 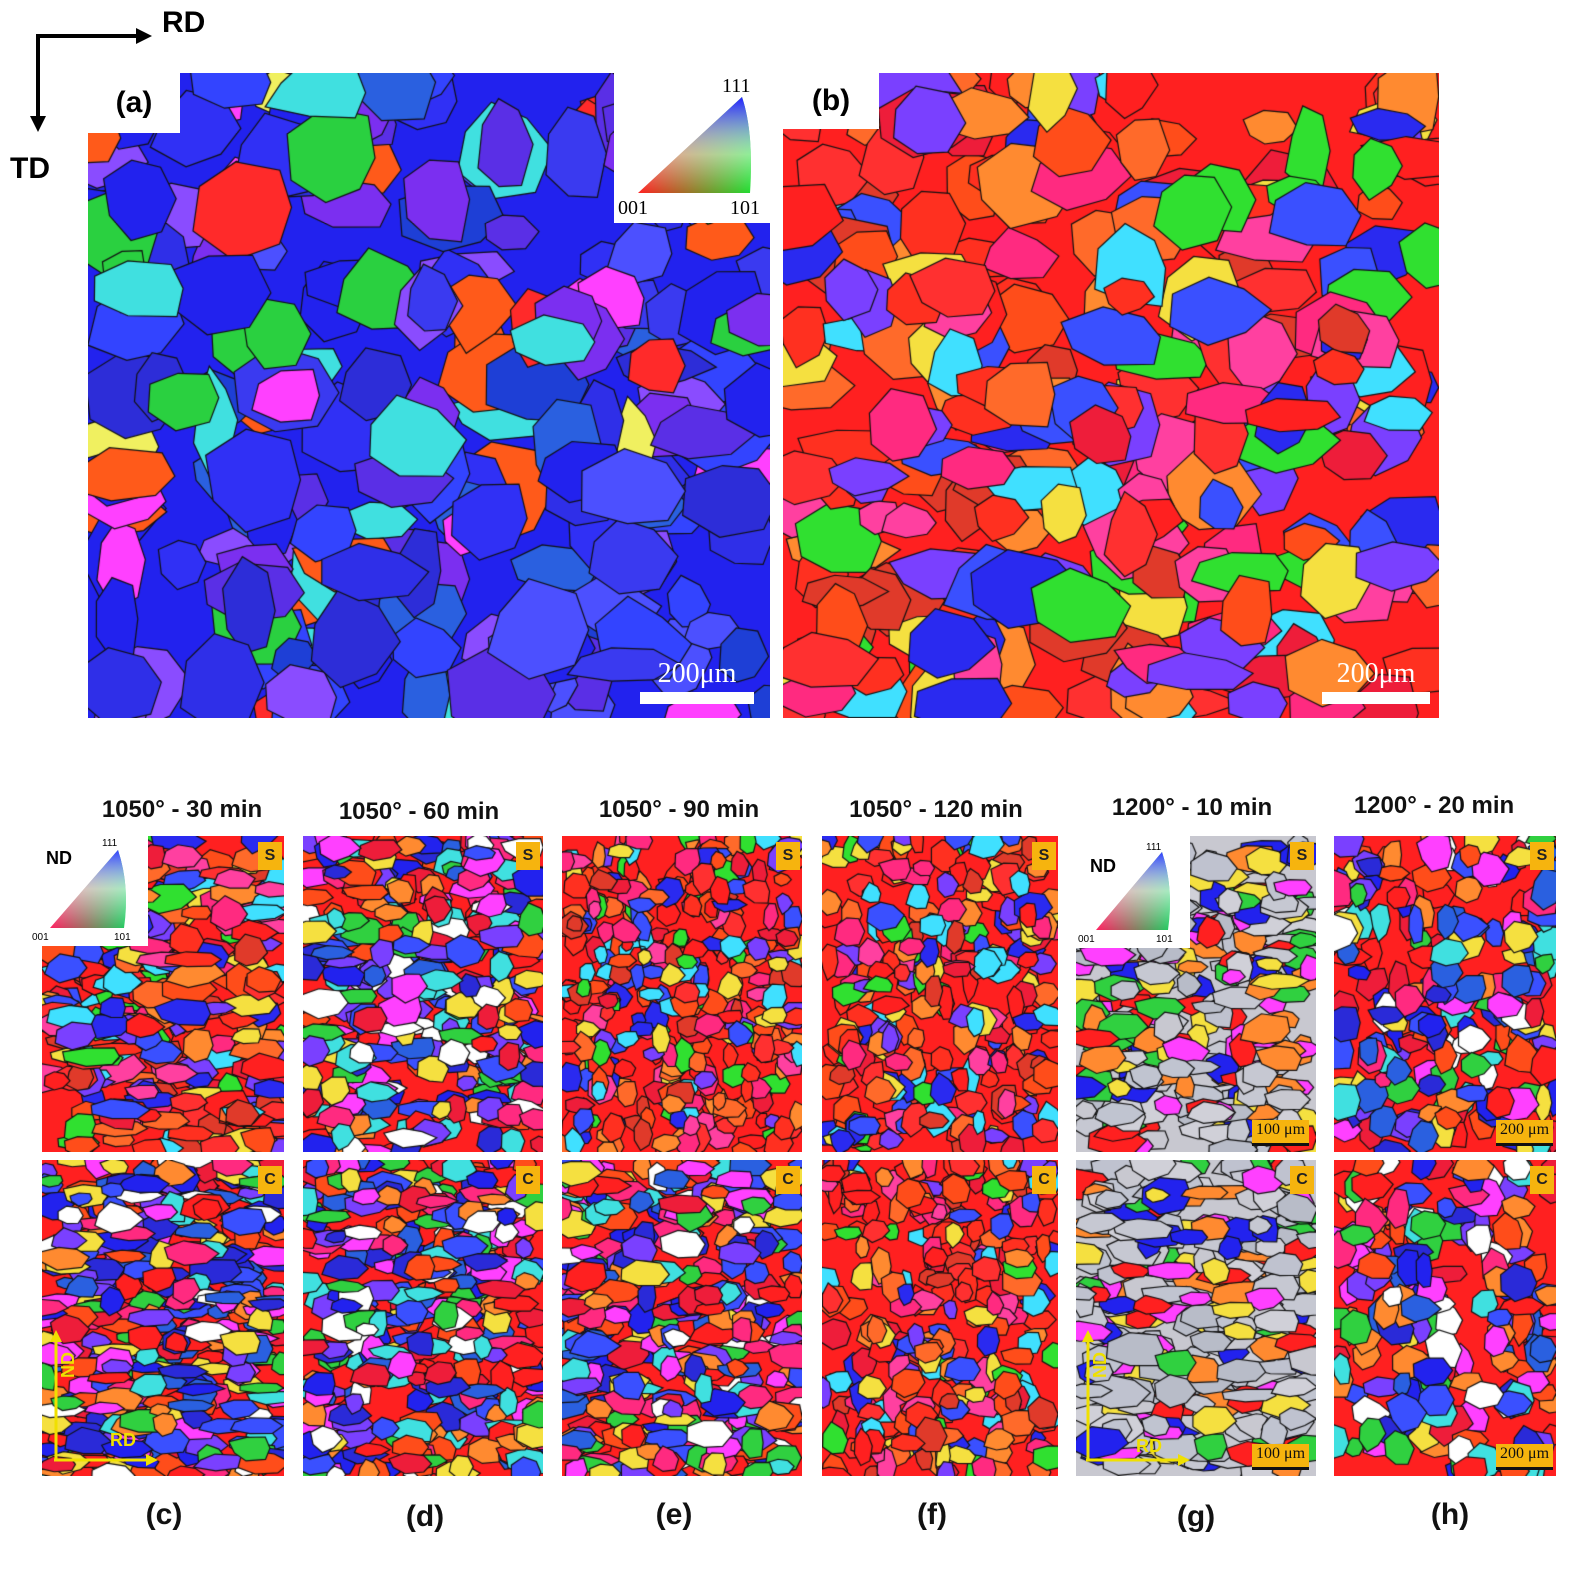 I want to click on scale-bar-g-c: 100 μm, so click(x=1281, y=1457).